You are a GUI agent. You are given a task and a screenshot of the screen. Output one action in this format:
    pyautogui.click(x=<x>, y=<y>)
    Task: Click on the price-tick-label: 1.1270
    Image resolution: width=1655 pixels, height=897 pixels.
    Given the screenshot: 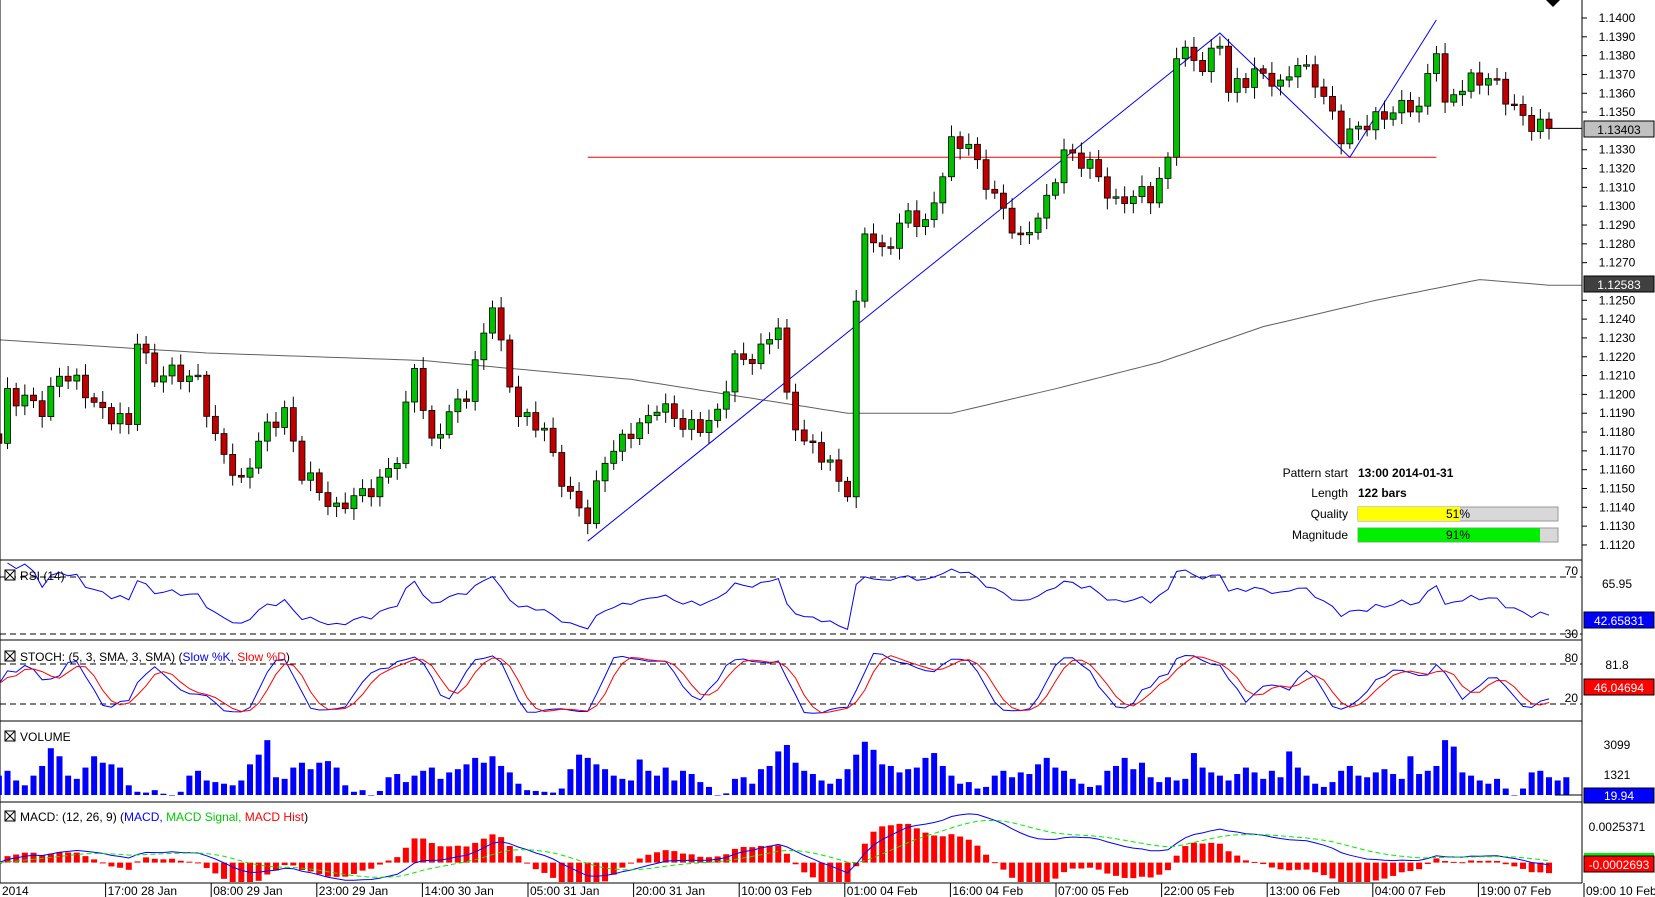 What is the action you would take?
    pyautogui.click(x=1617, y=263)
    